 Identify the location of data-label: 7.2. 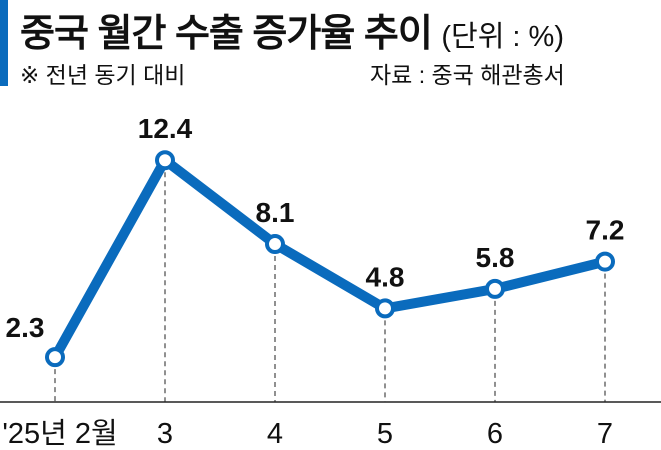
(605, 230).